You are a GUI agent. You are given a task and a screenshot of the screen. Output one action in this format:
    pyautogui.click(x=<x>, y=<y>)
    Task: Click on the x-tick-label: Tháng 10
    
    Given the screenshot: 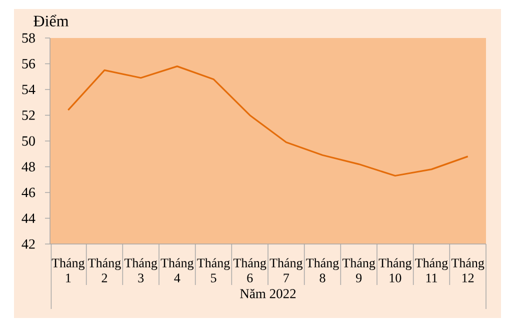 What is the action you would take?
    pyautogui.click(x=395, y=270)
    